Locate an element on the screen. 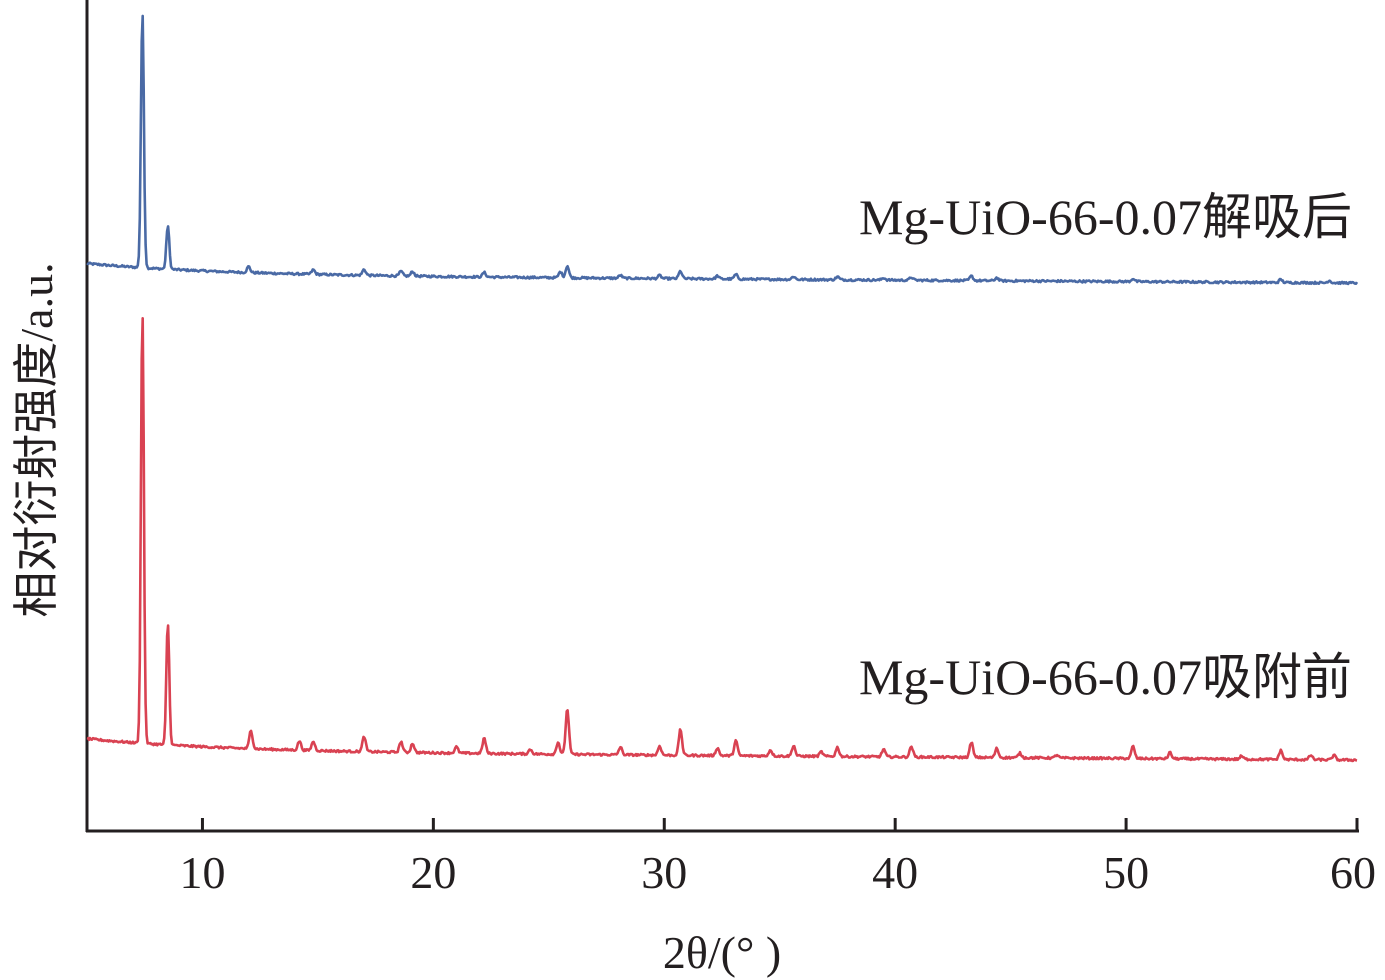 The image size is (1385, 980). series-label-before-adsorption: Mg-UiO-66-0.07吸附前 is located at coordinates (1105, 677).